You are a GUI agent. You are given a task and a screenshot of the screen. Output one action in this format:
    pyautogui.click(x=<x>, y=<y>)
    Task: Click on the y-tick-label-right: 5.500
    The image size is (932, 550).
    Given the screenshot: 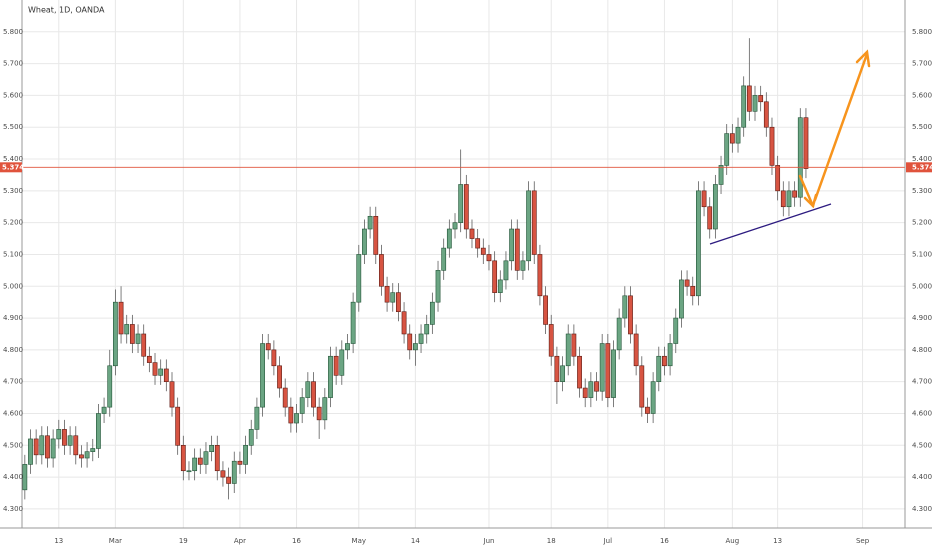 What is the action you would take?
    pyautogui.click(x=922, y=127)
    